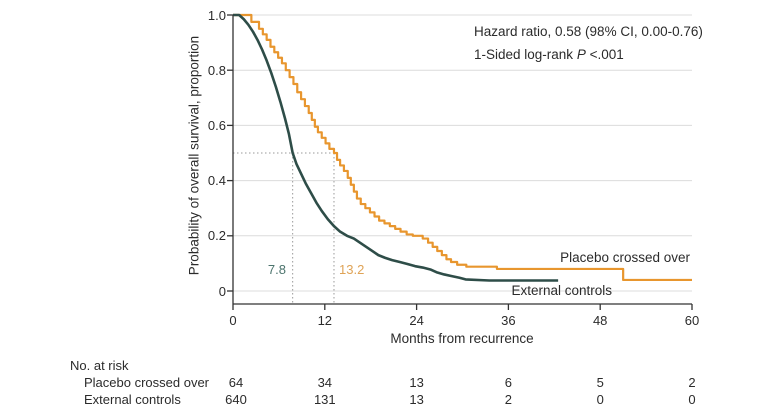  What do you see at coordinates (692, 320) in the screenshot?
I see `x-tick-label-60: 60` at bounding box center [692, 320].